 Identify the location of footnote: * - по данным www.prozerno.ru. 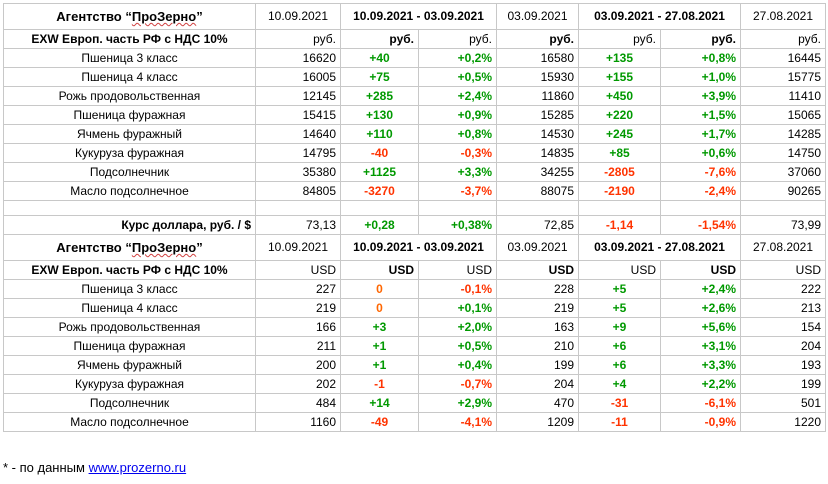
(94, 467).